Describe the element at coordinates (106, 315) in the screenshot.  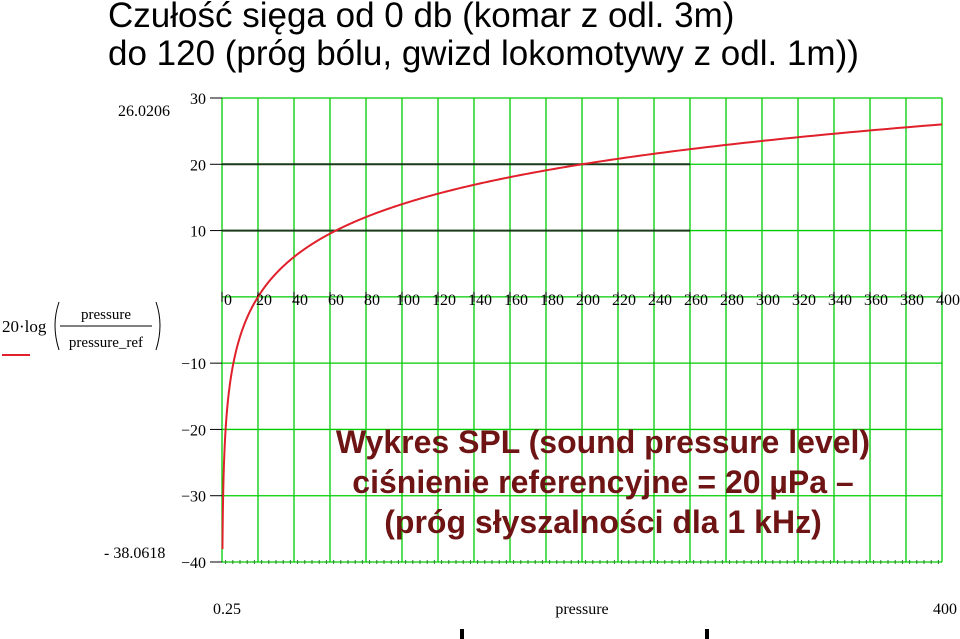
I see `ylabel-numerator: pressure` at that location.